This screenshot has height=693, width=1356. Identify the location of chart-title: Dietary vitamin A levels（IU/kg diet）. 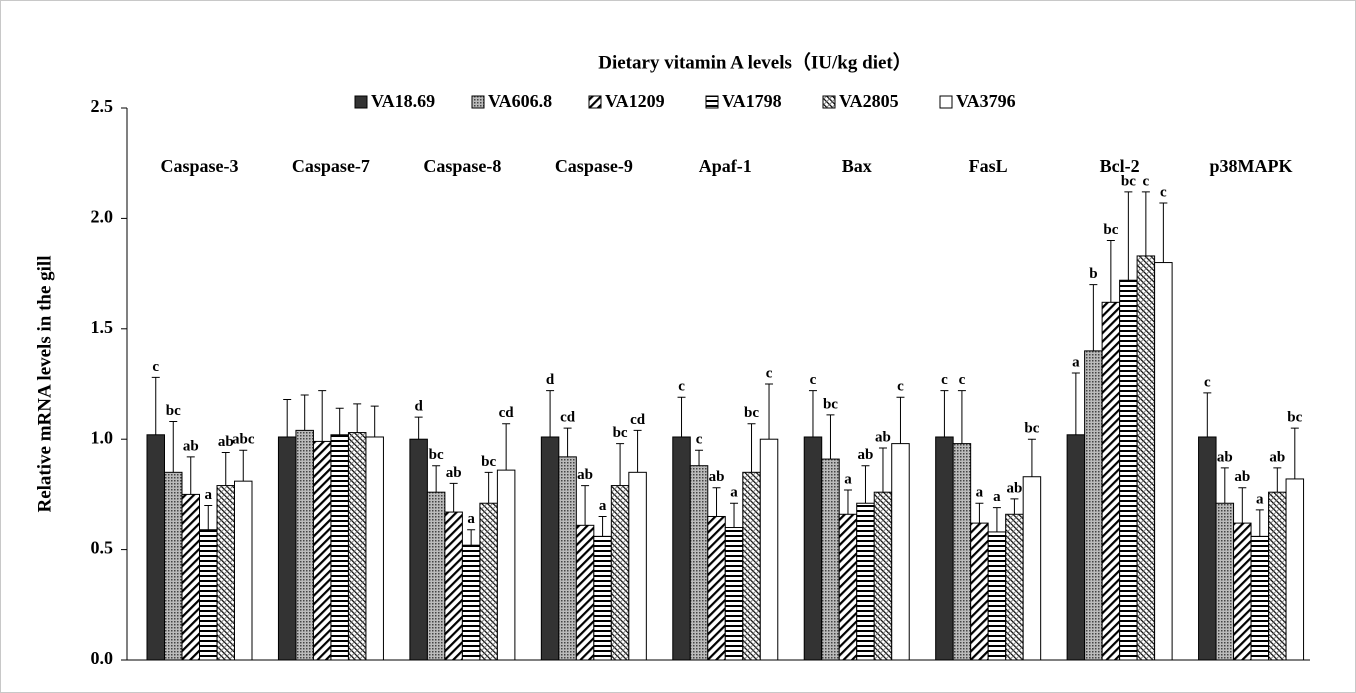
(754, 61).